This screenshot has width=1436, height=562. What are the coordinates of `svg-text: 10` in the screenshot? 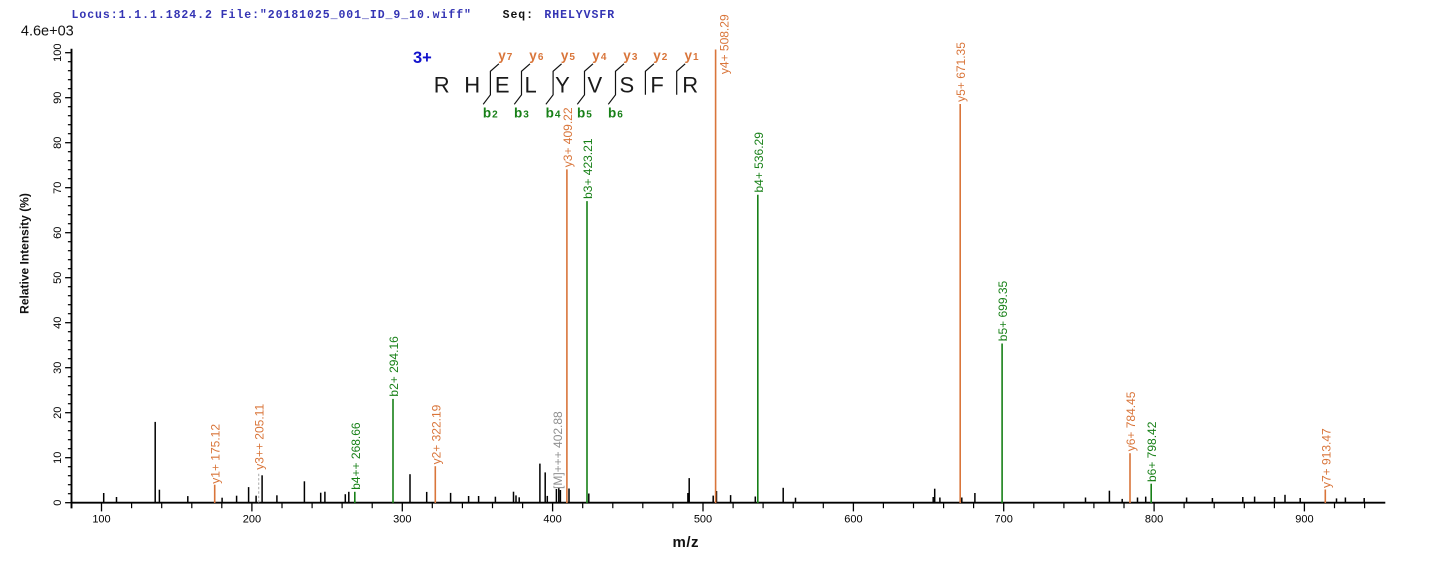 It's located at (58, 458).